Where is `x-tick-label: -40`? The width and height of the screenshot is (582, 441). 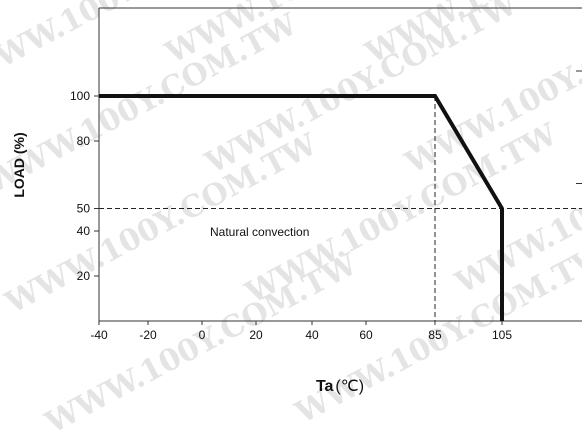 x-tick-label: -40 is located at coordinates (99, 335).